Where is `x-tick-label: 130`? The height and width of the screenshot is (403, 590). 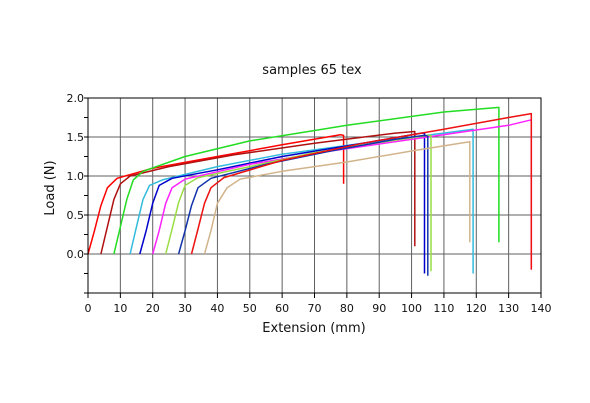 x-tick-label: 130 is located at coordinates (508, 308).